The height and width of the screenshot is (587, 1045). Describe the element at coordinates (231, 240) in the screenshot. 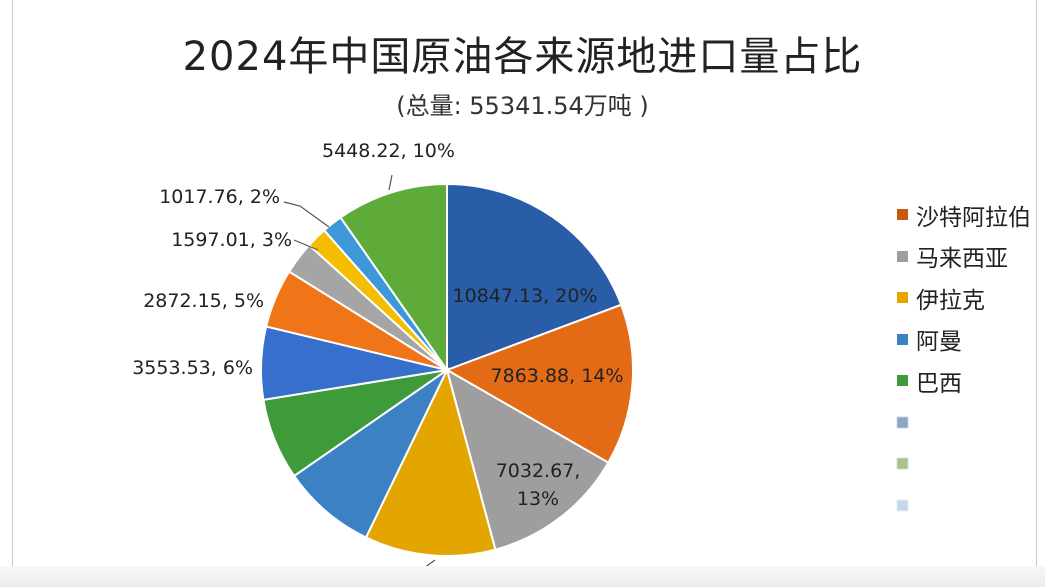

I see `slice-data-label: 1597.01, 3%` at that location.